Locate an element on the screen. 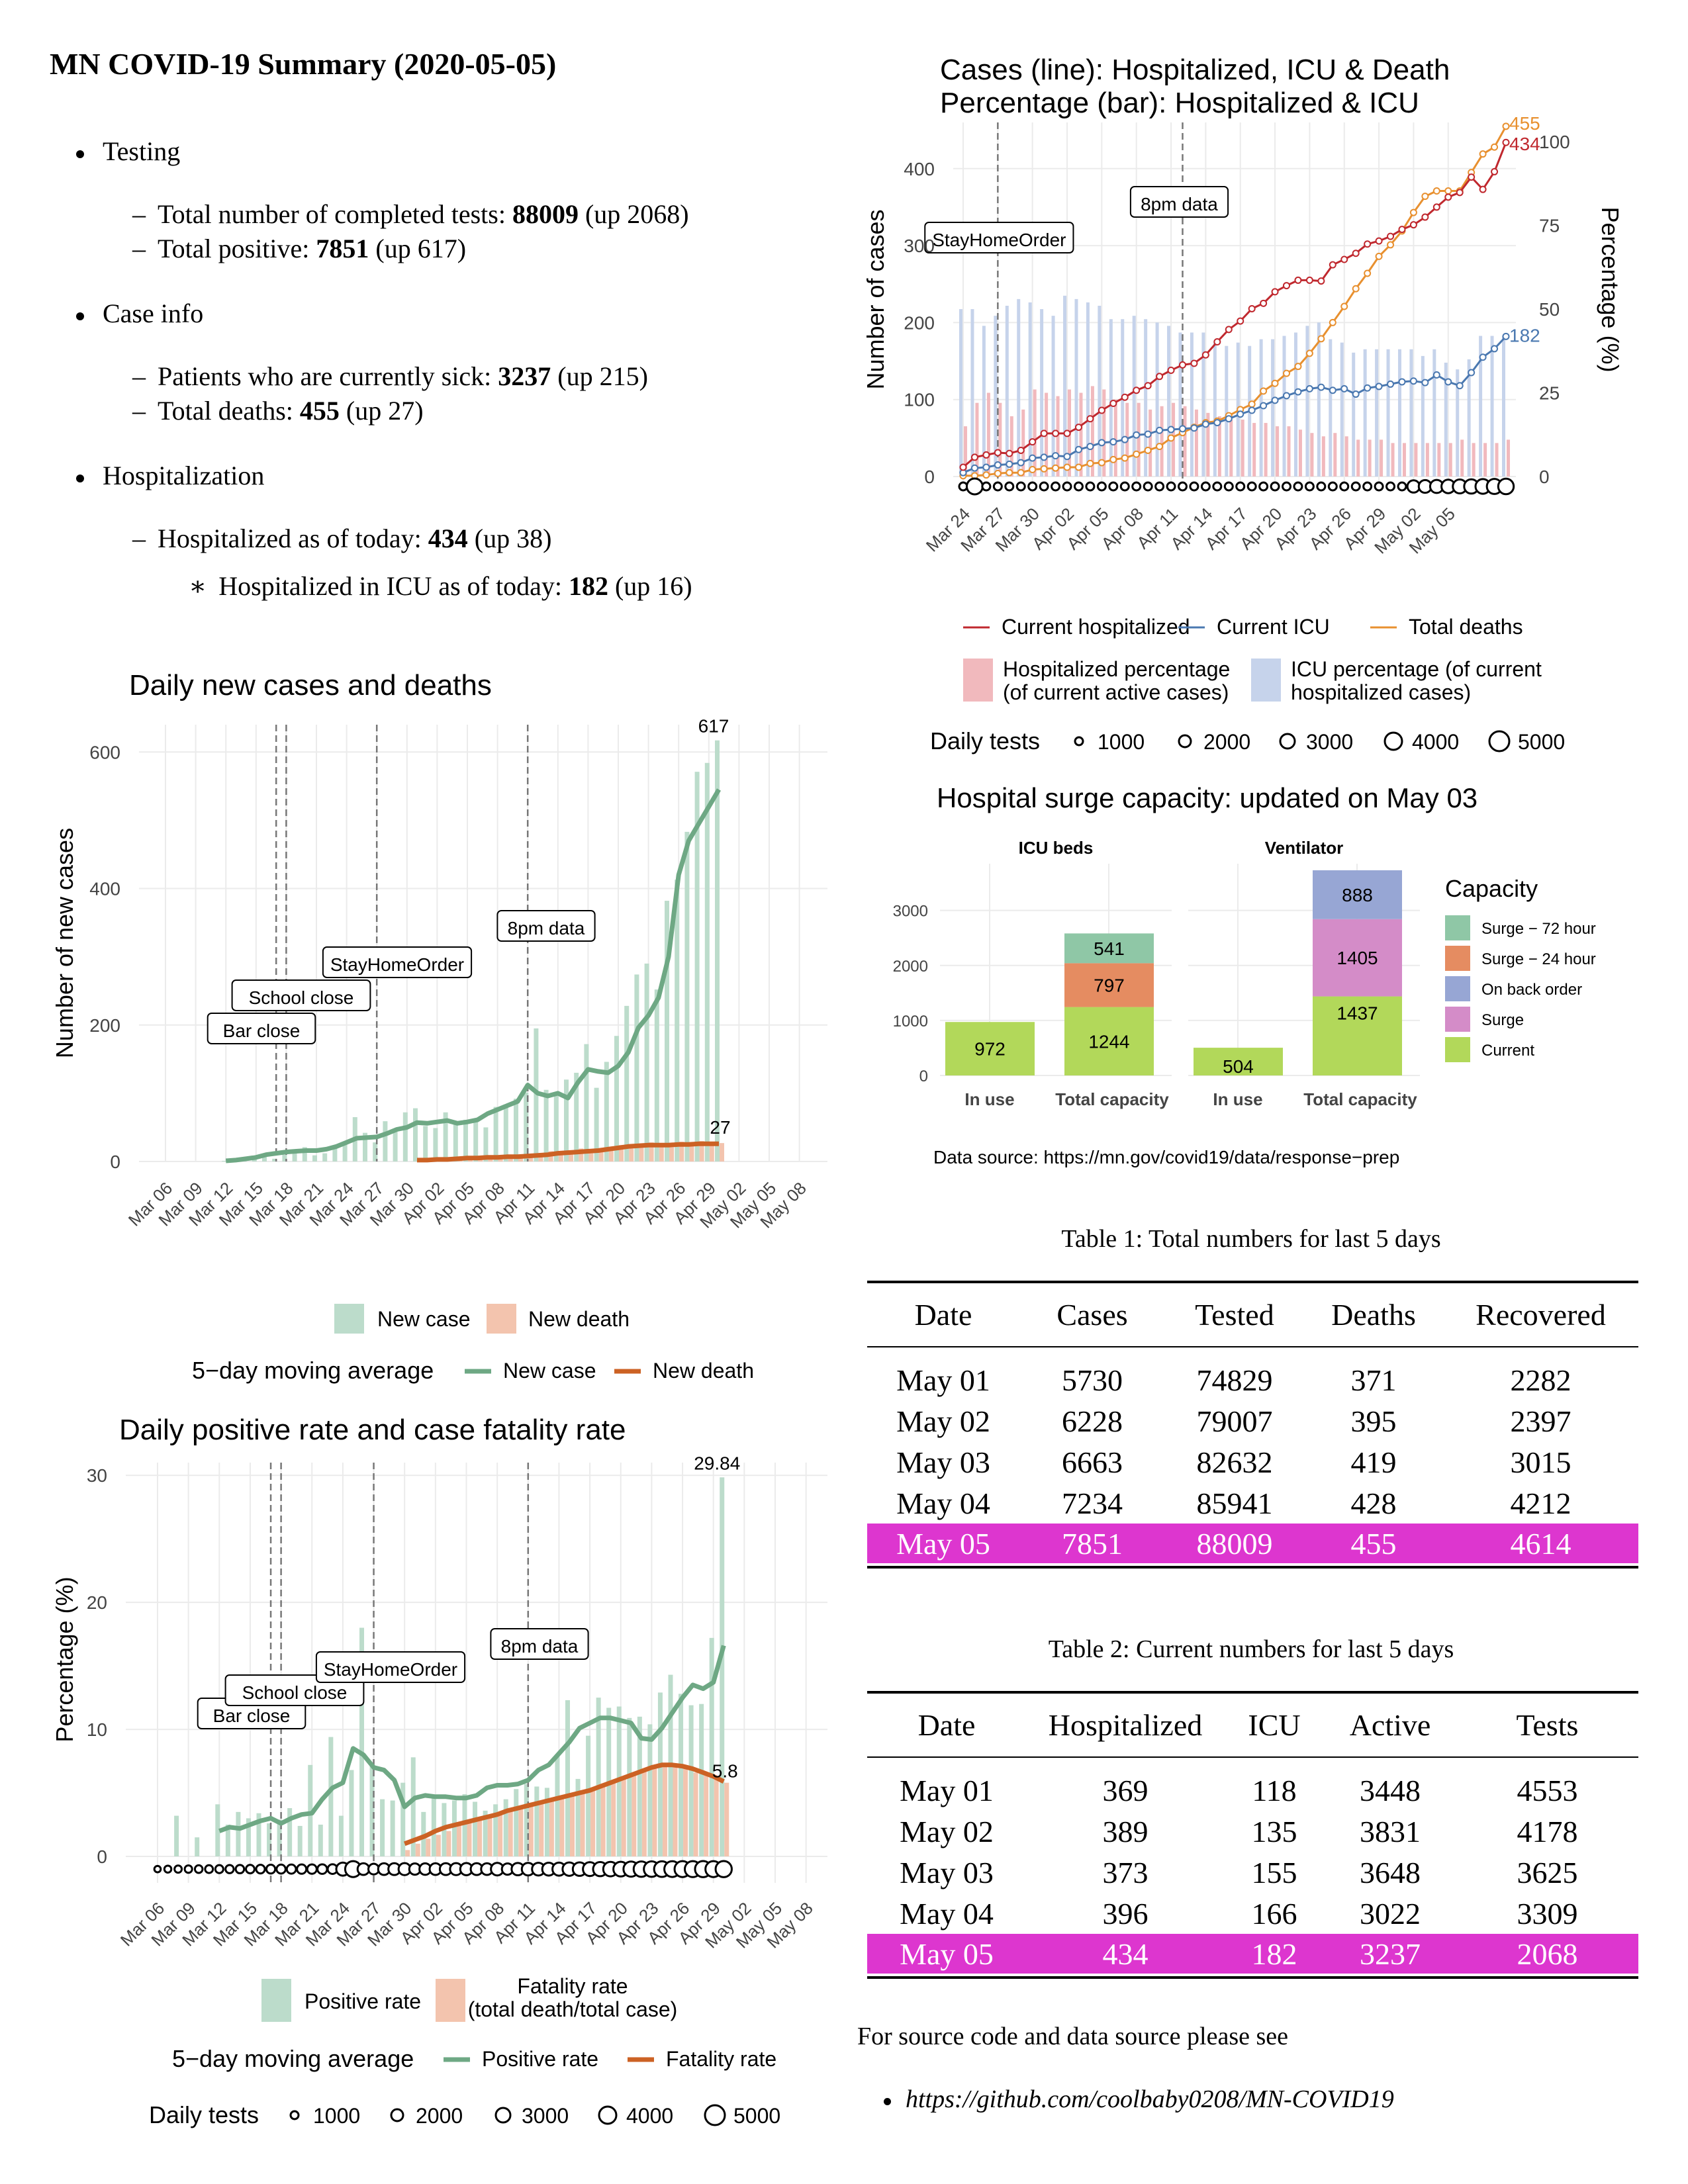 The image size is (1688, 2184). summary-hospitalized: – Hospitalized as of today: 434 (up 38) is located at coordinates (342, 538).